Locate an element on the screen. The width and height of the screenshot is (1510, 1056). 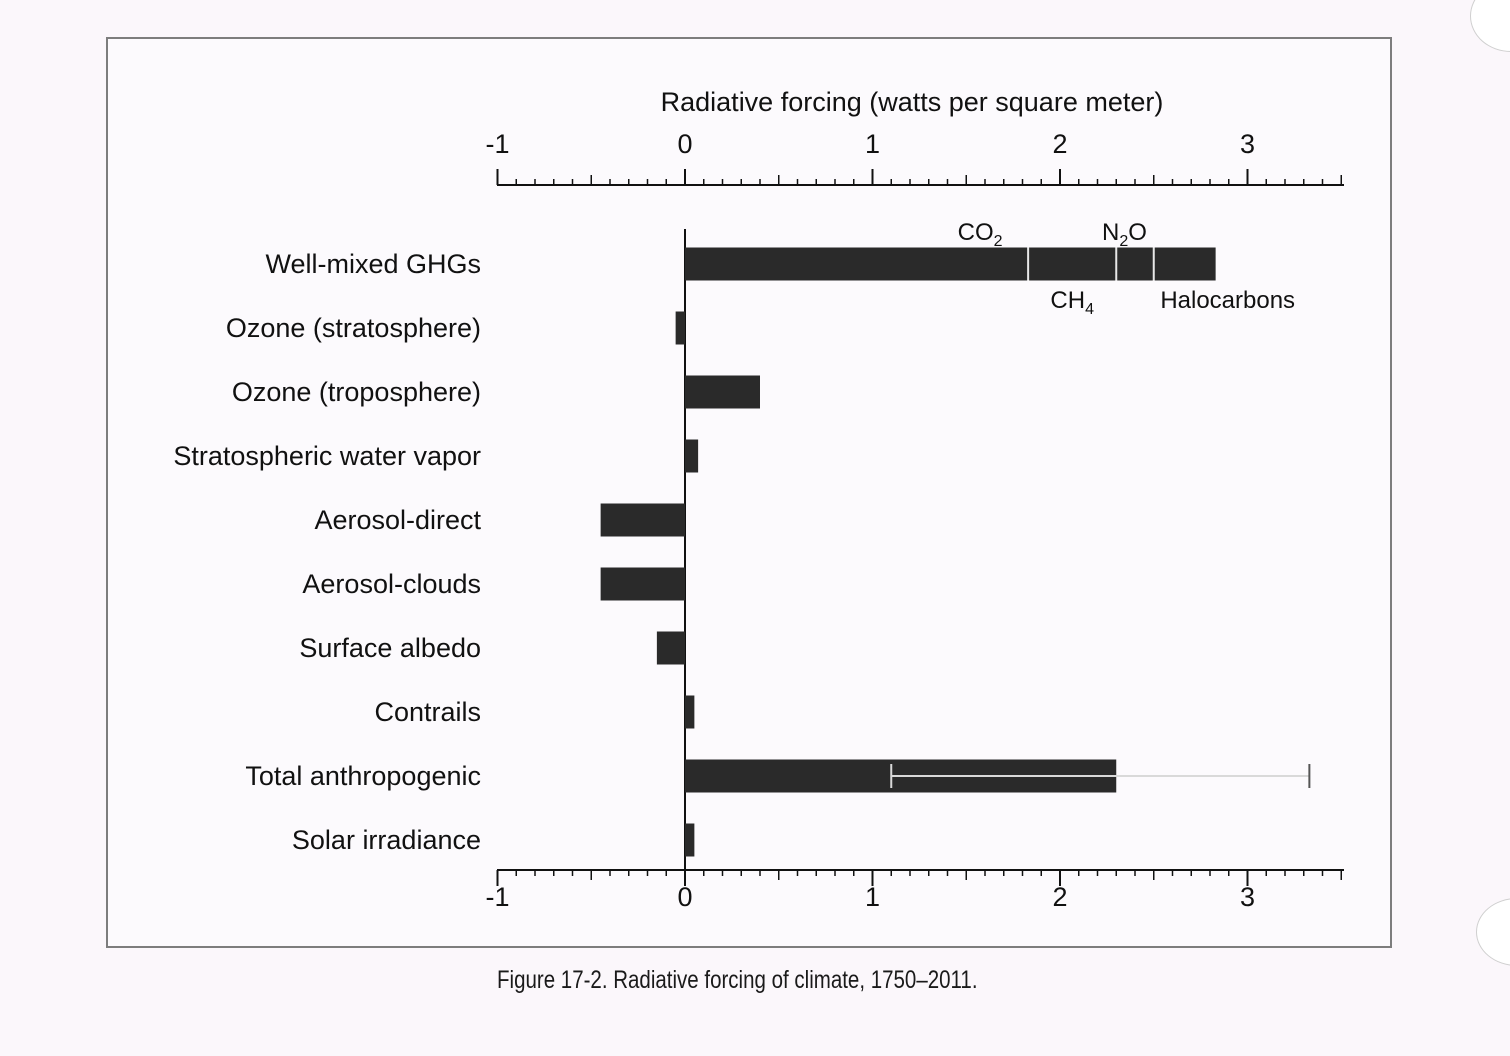
category-label: Well-mixed GHGs is located at coordinates (373, 264).